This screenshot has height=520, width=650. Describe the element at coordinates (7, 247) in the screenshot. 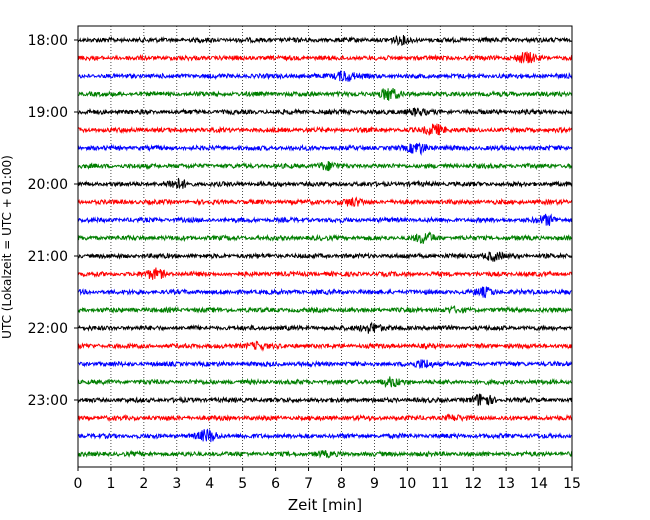

I see `y-axis-label: UTC (Lokalzeit = UTC + 01:00)` at that location.